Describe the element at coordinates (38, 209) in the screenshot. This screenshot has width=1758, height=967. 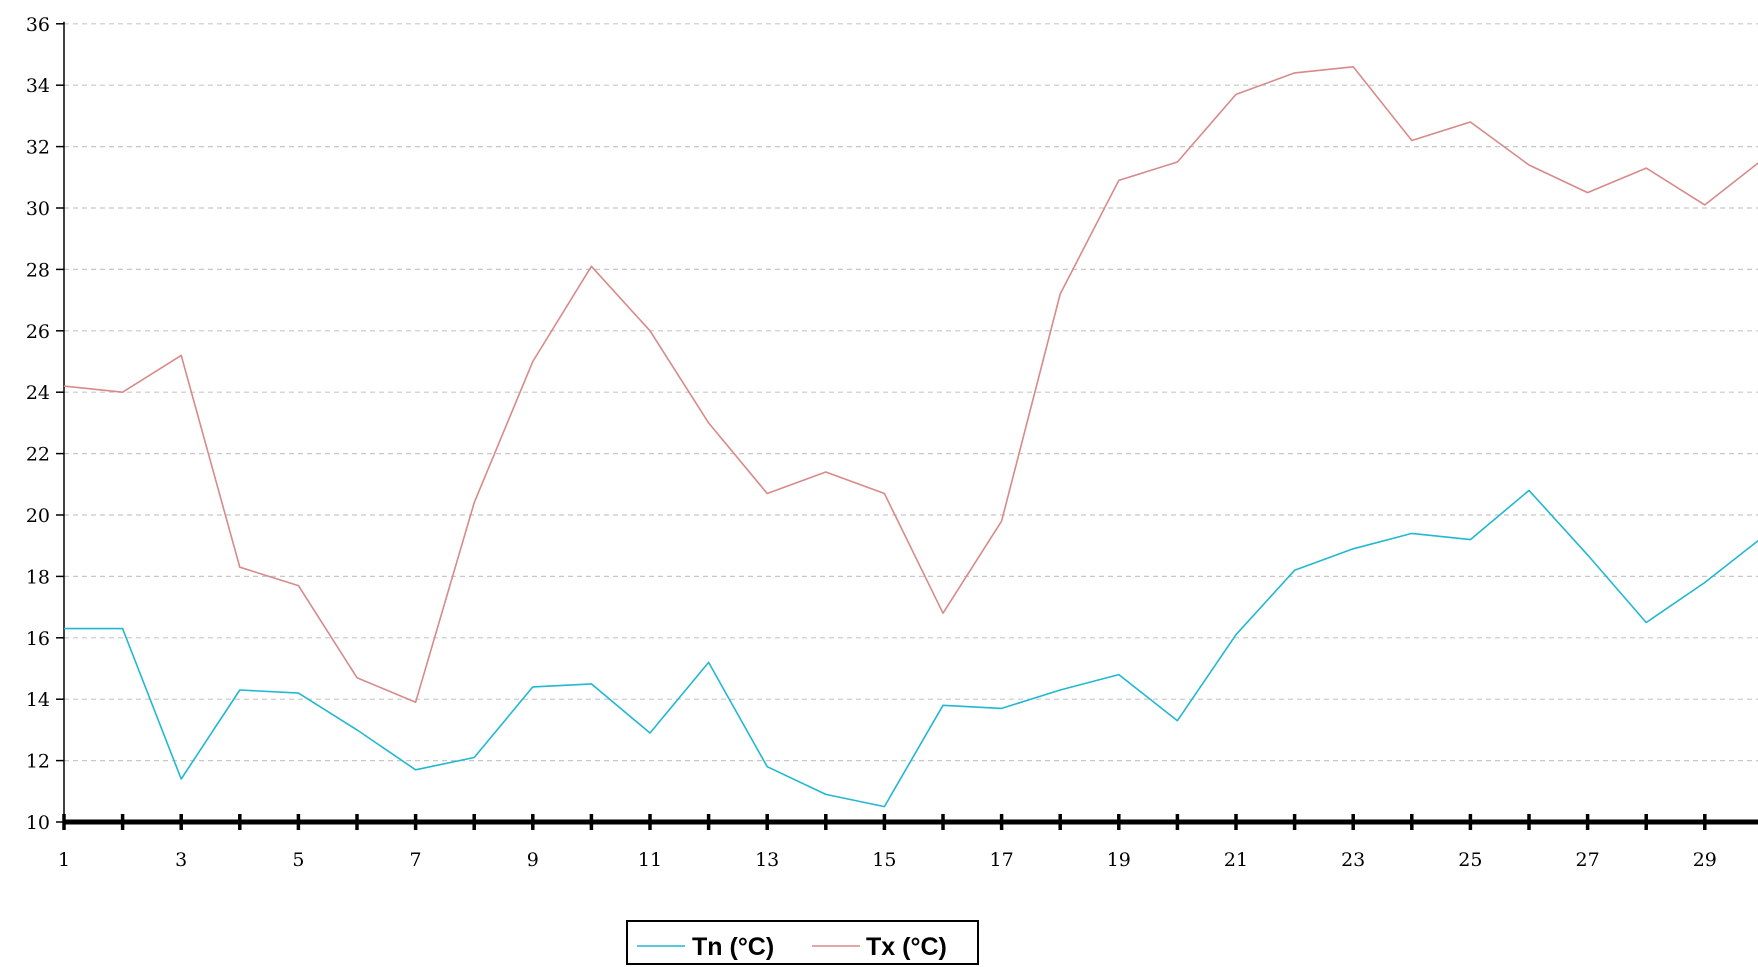
I see `y-tick-label: 30` at that location.